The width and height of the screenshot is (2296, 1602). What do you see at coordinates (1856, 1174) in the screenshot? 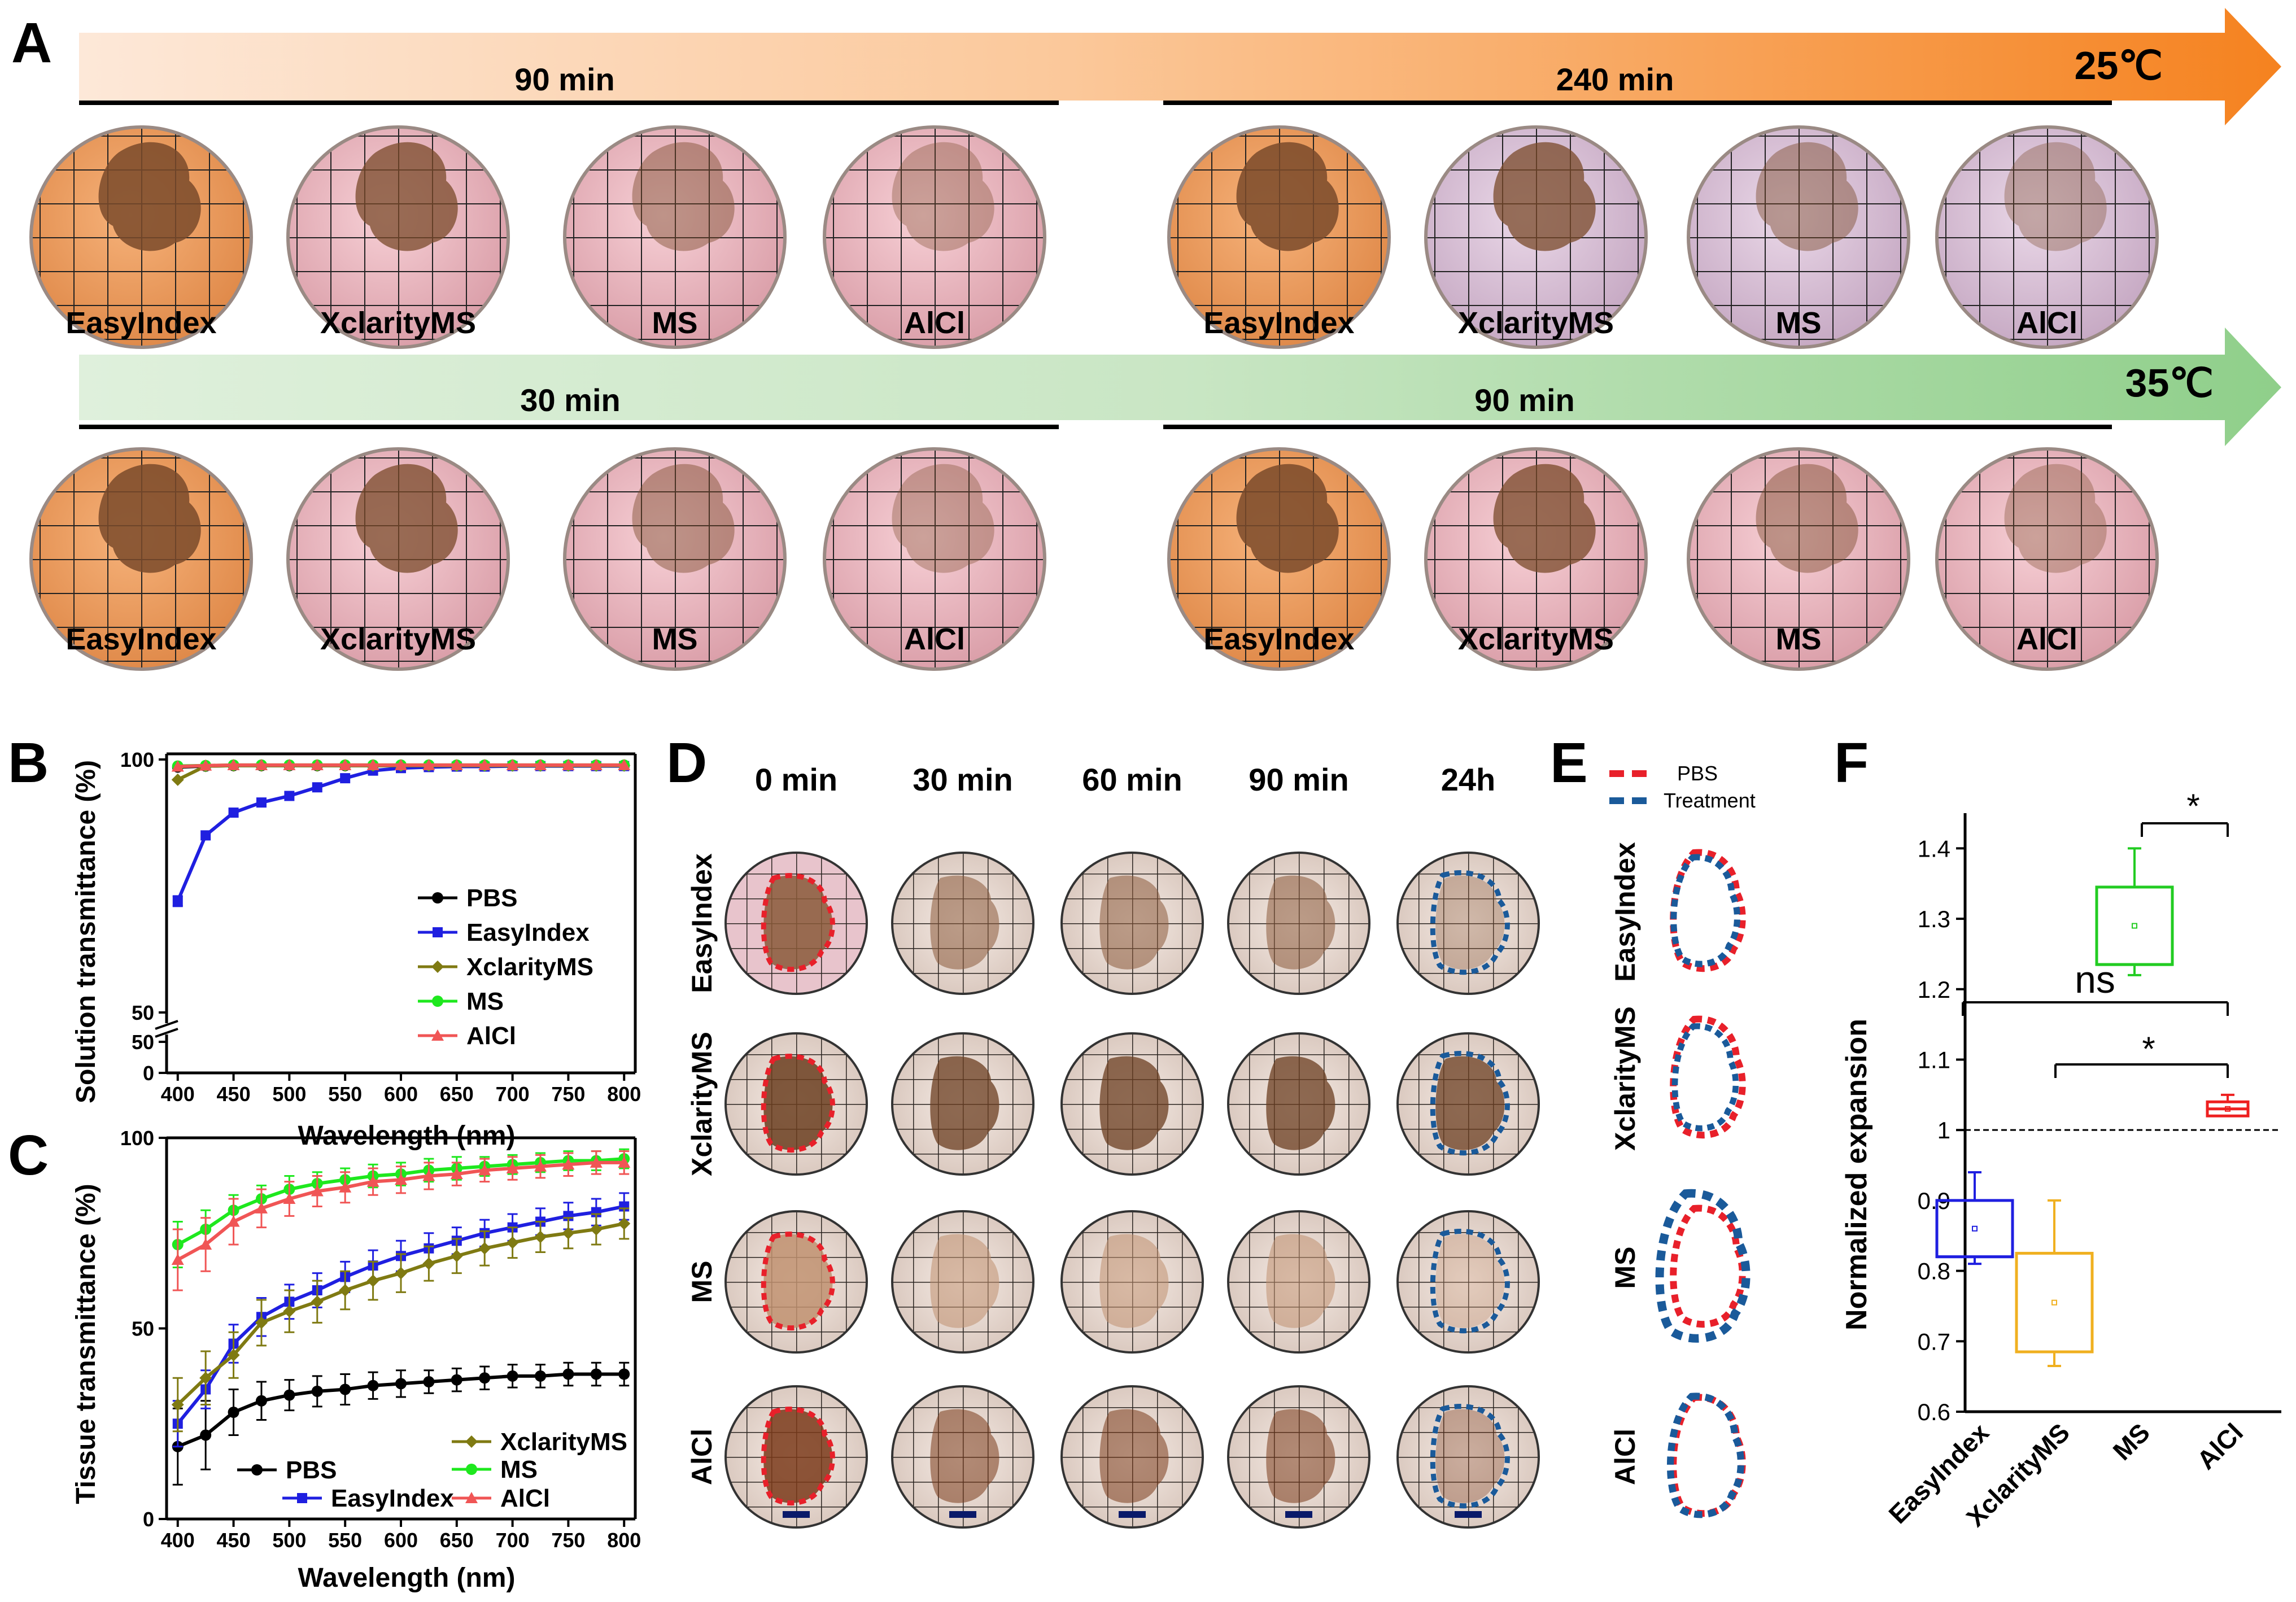
I see `chart-f-ylabel: Normalized expansion` at bounding box center [1856, 1174].